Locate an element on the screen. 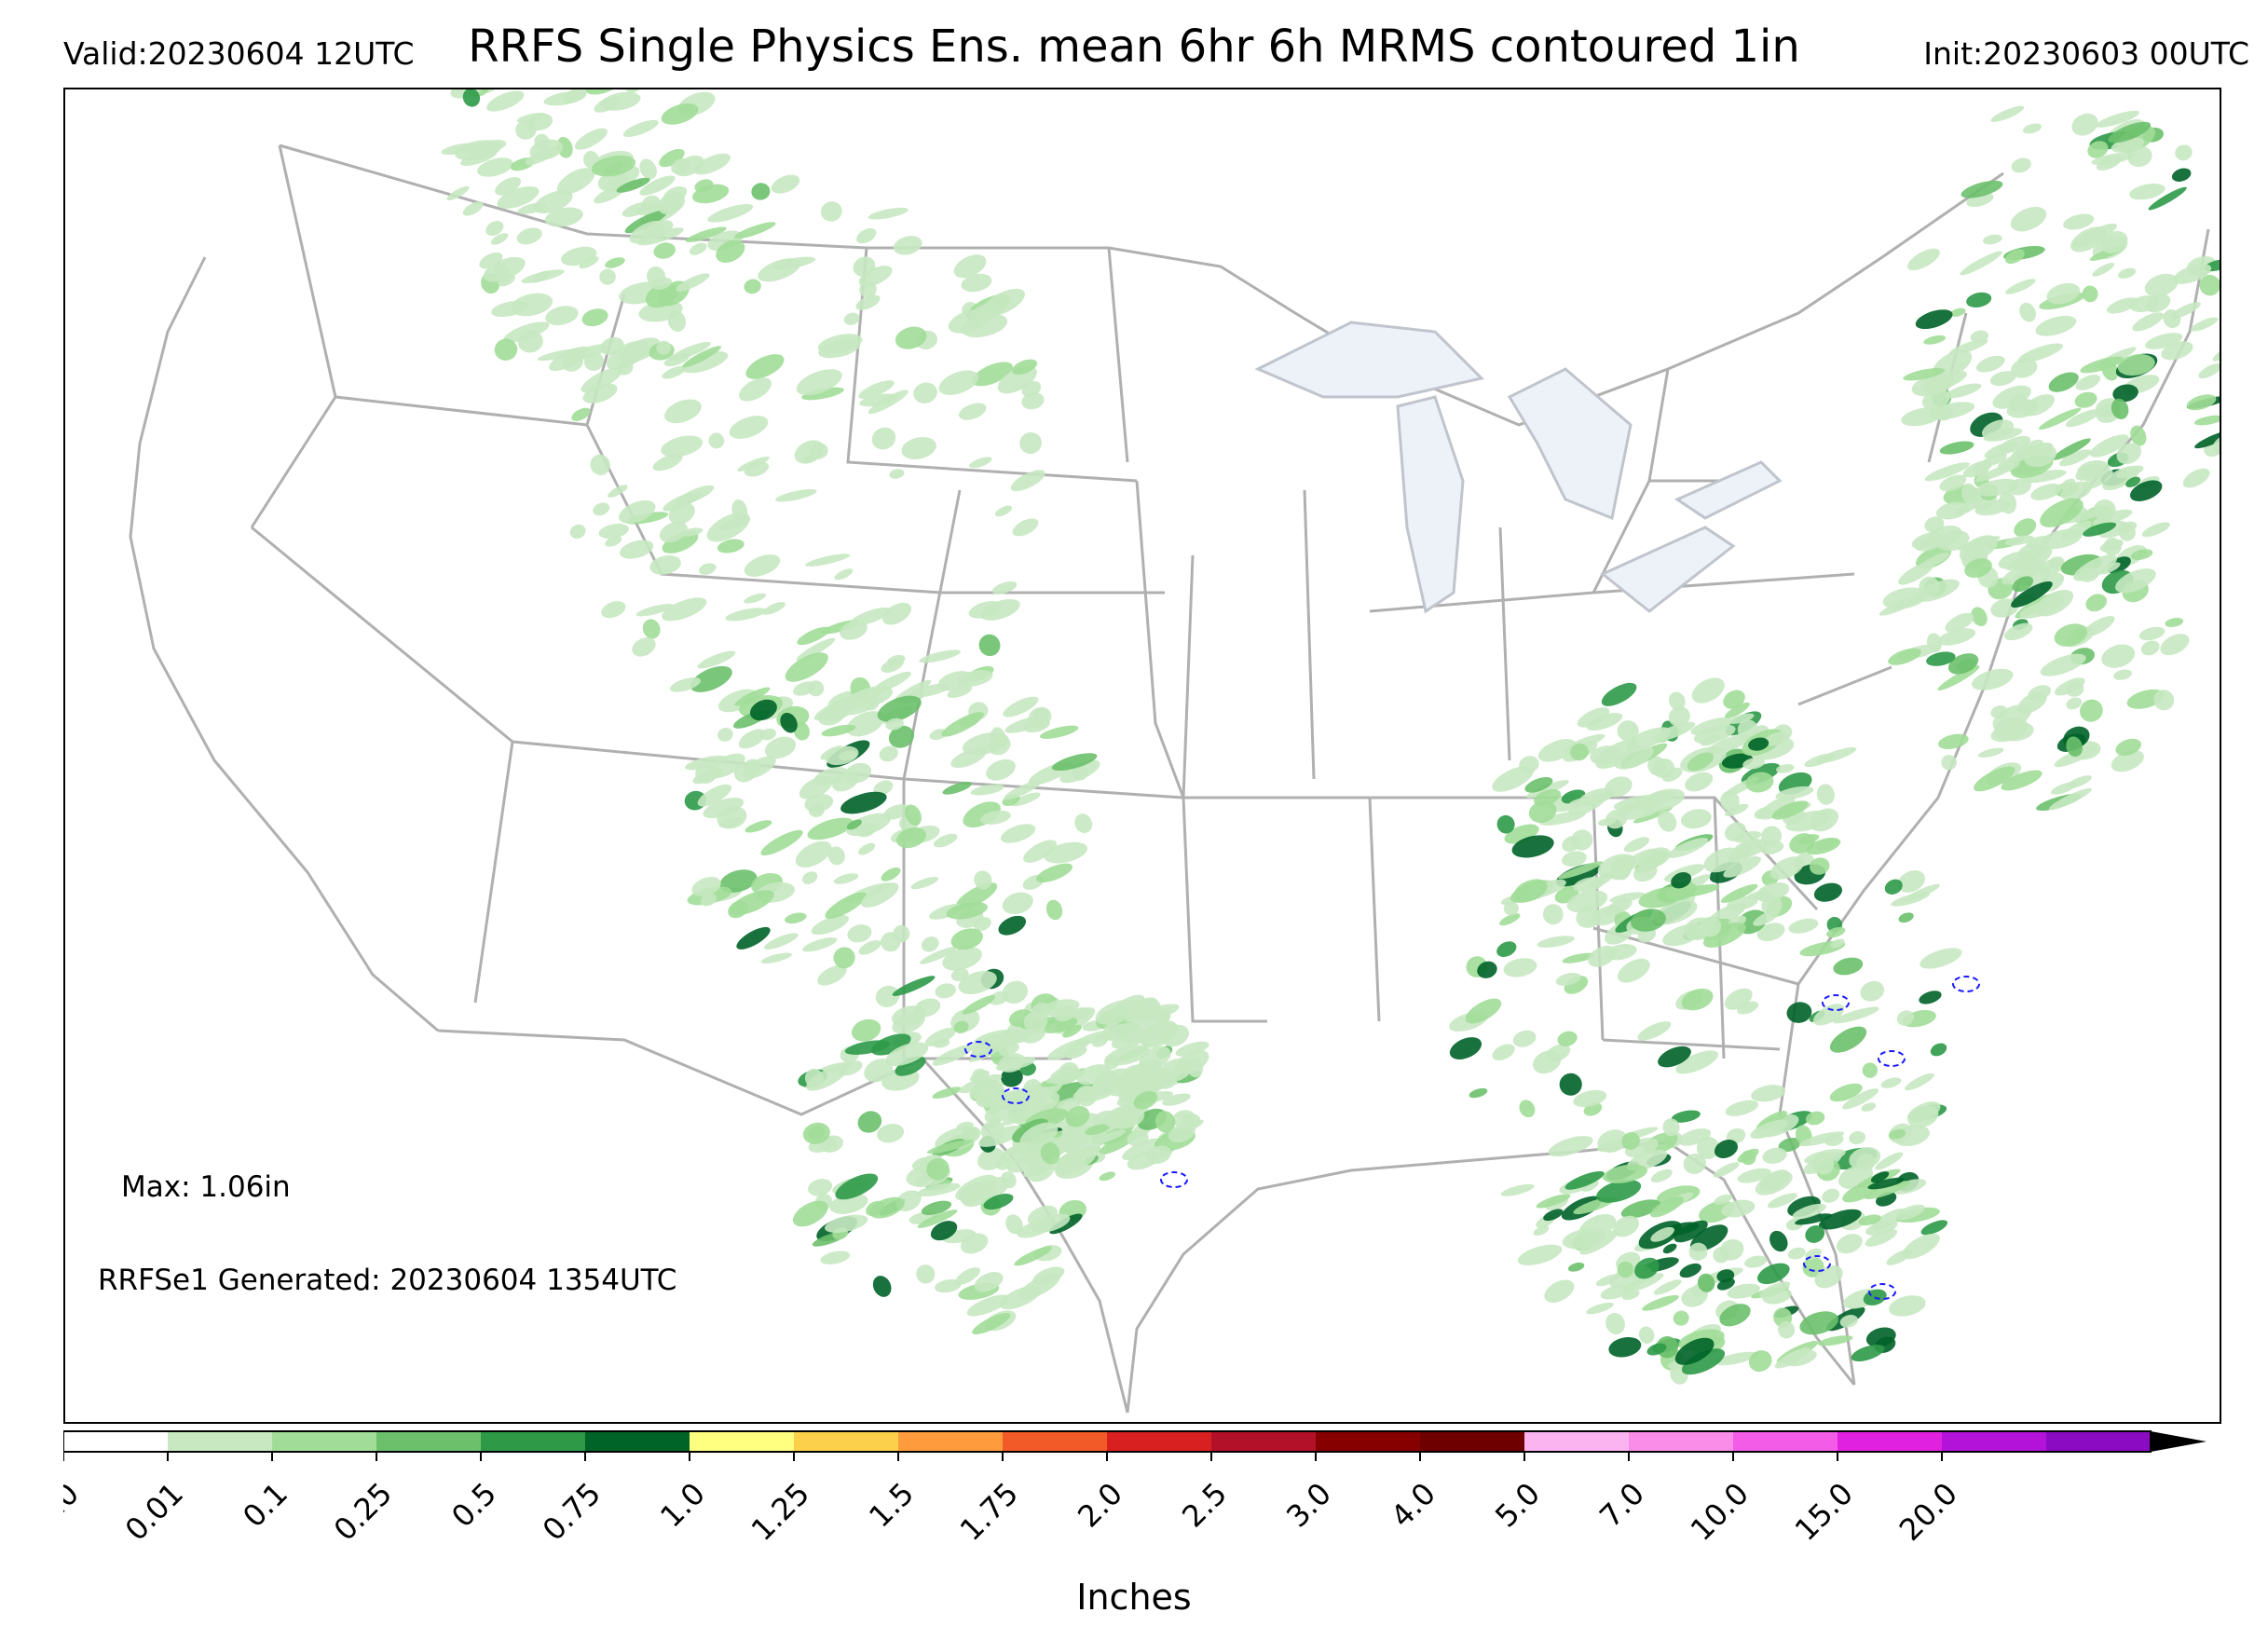  mrms-contour is located at coordinates (1016, 1095).